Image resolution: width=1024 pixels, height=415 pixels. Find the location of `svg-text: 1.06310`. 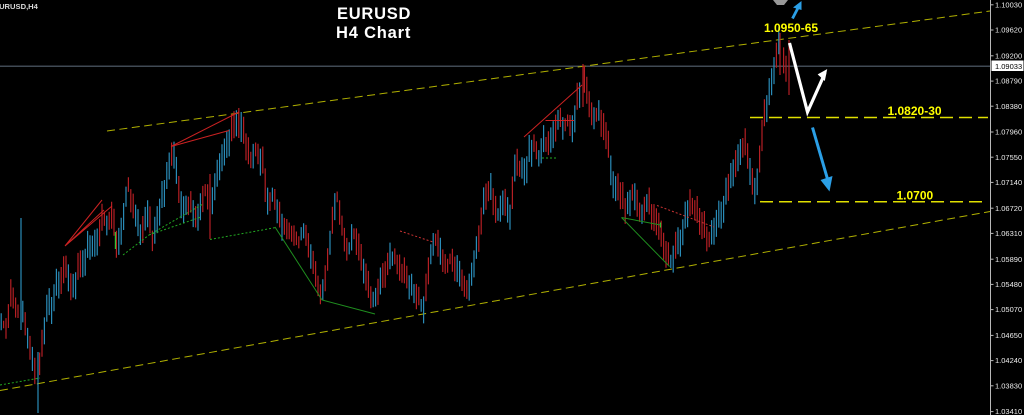

svg-text: 1.06310 is located at coordinates (1008, 233).